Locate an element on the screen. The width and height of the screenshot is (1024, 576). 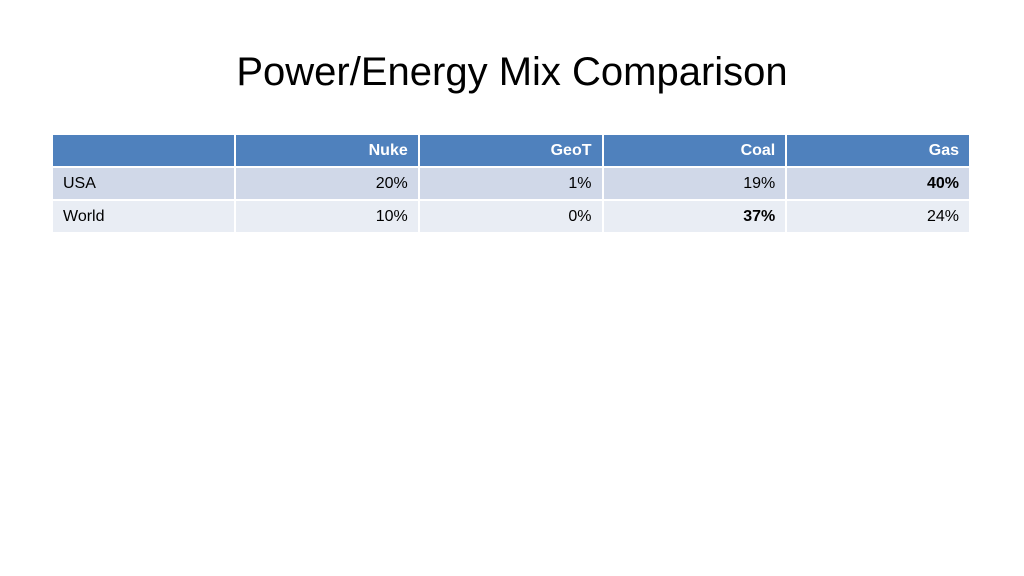
table-header-row: Nuke GeoT Coal Gas is located at coordinates (511, 150).